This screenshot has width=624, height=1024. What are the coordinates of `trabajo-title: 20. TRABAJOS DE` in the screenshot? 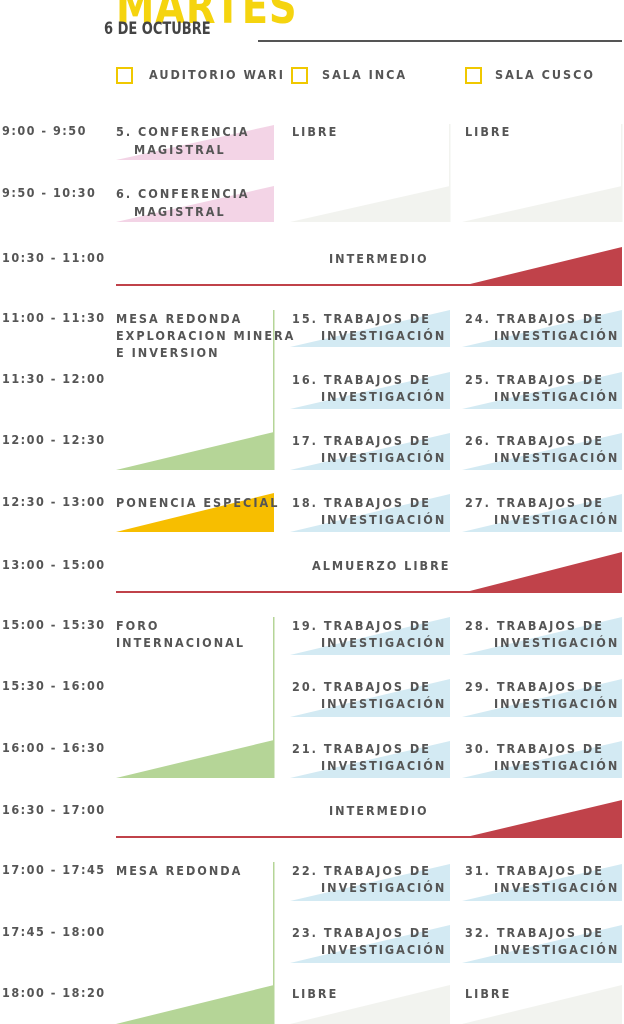 It's located at (361, 686).